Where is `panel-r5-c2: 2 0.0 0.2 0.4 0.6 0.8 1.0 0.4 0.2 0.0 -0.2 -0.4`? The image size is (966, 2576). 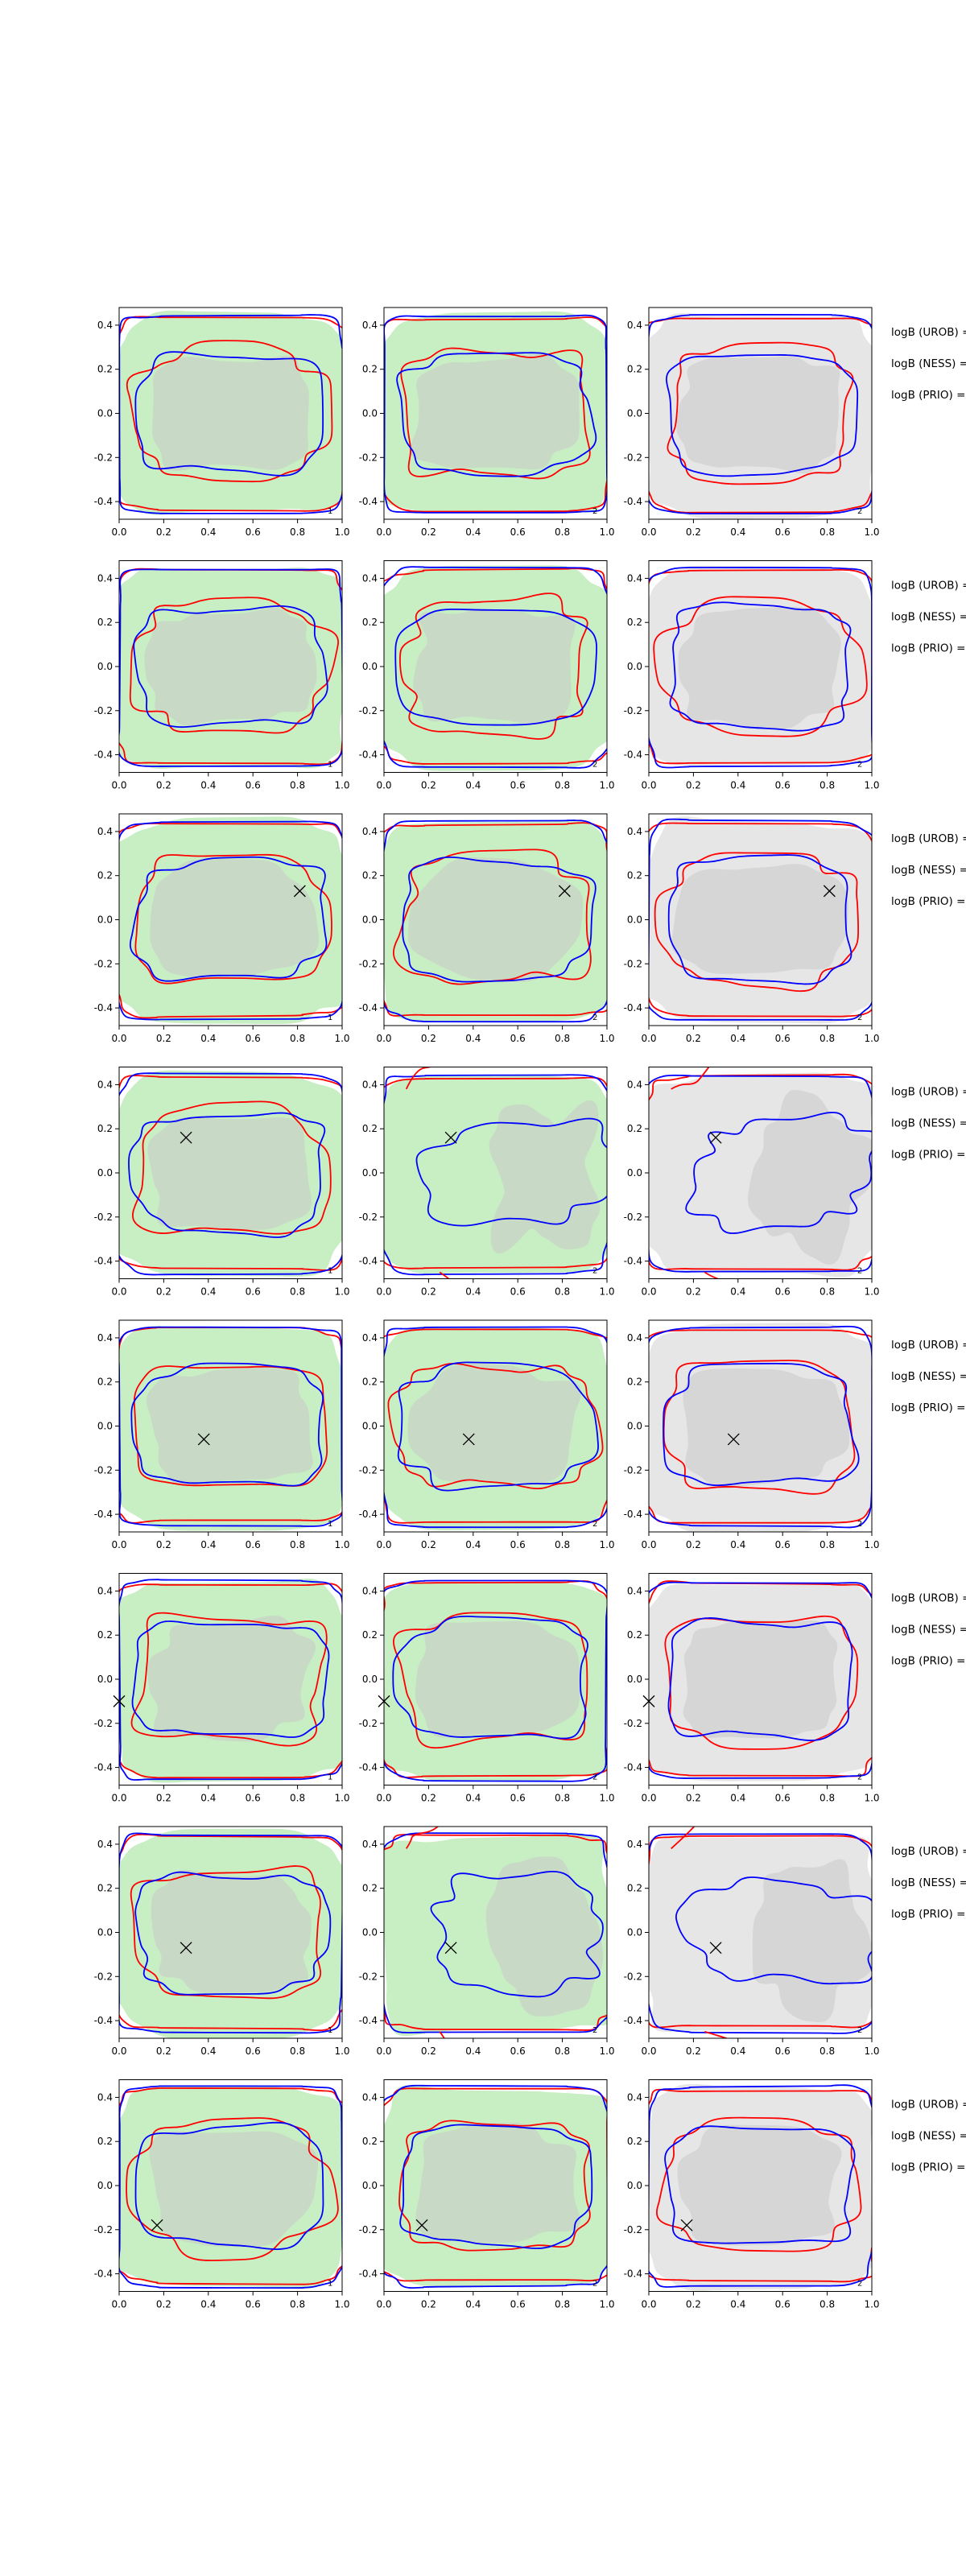 panel-r5-c2: 2 0.0 0.2 0.4 0.6 0.8 1.0 0.4 0.2 0.0 -0.2 -0.4 is located at coordinates (487, 1434).